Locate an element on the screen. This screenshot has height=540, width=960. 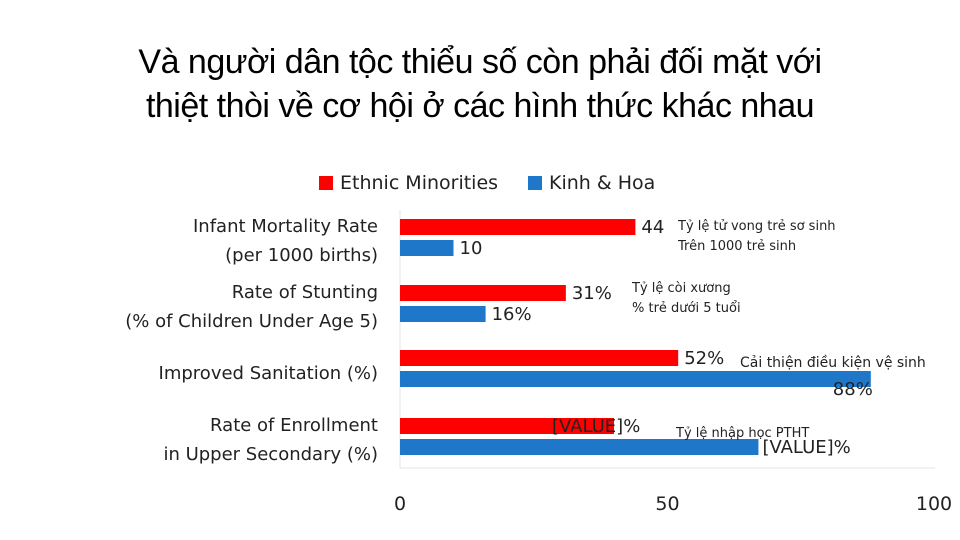
annotation-1-1: % trẻ dưới 5 tuổi is located at coordinates (686, 308).